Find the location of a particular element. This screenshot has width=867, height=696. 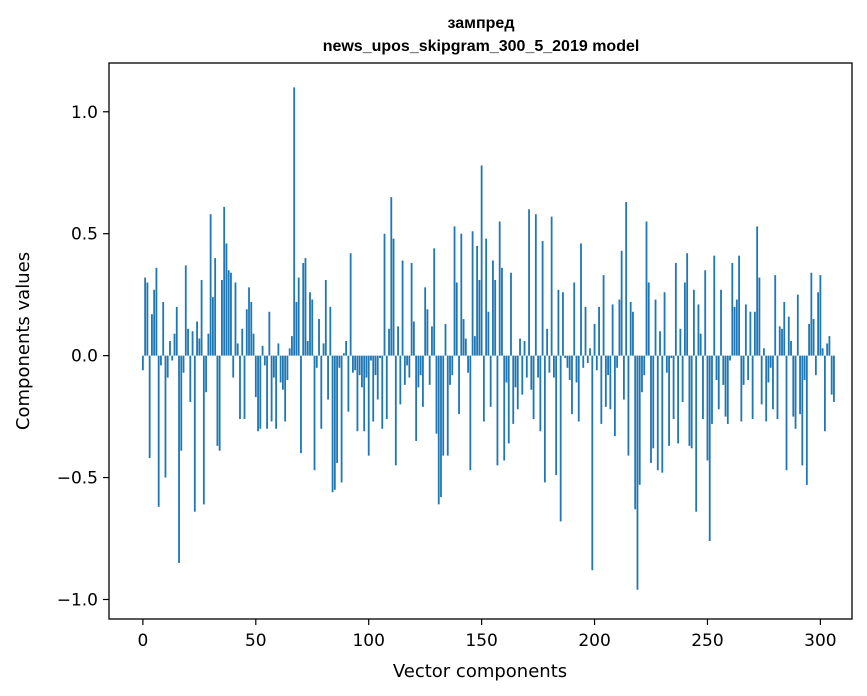

x-tick-label: 300 is located at coordinates (820, 641).